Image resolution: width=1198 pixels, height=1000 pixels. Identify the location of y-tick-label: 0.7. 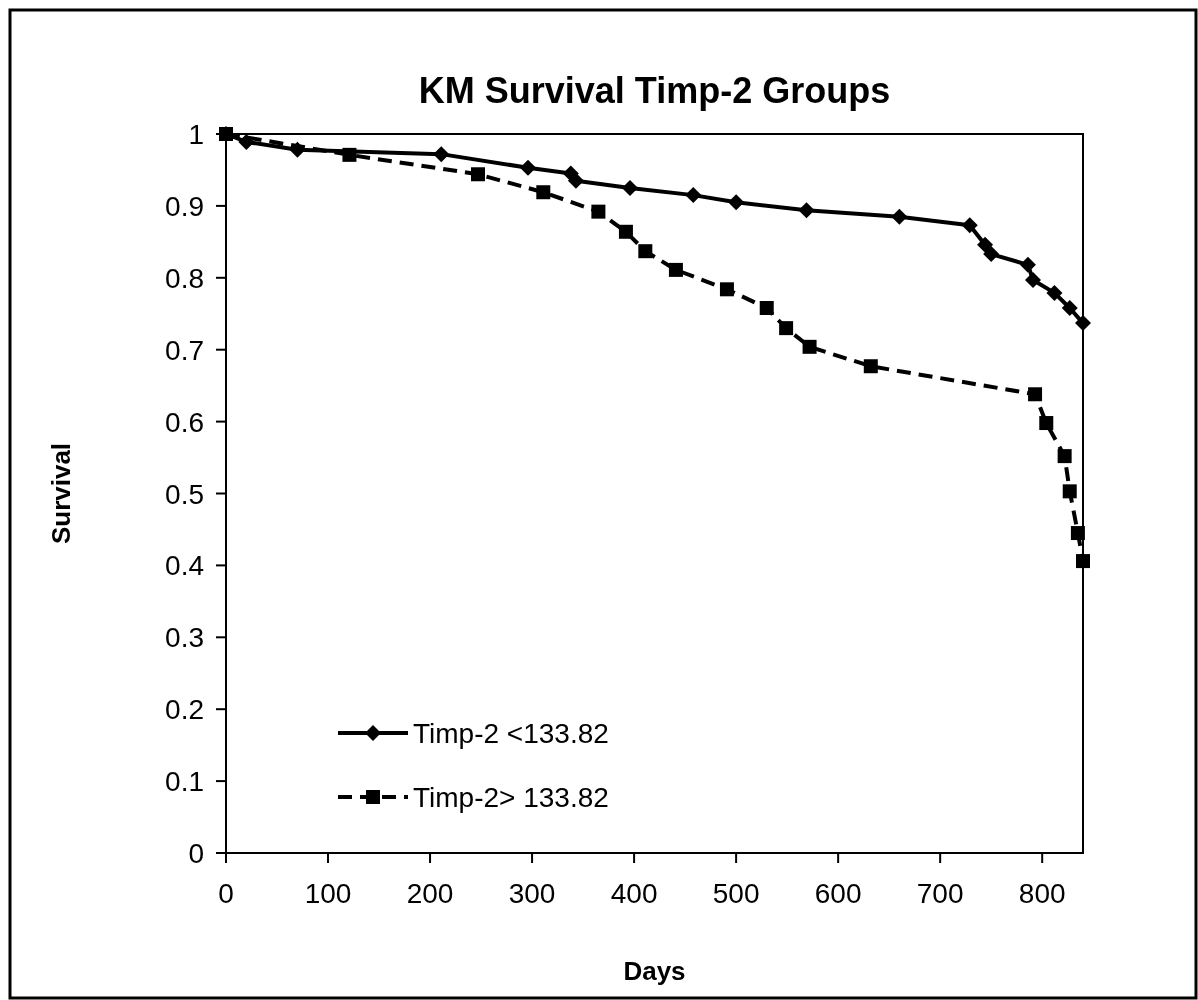
(184, 350).